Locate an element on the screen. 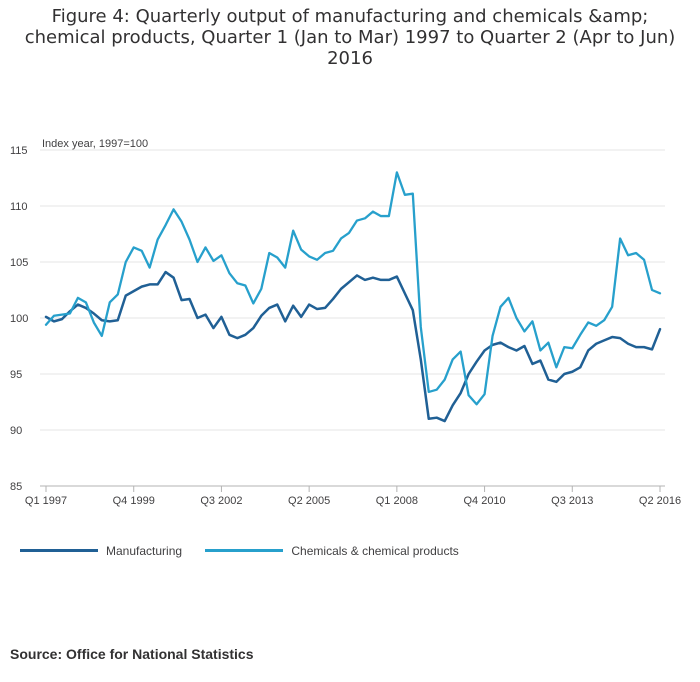  x-tick-label-7: Q2 2016 is located at coordinates (660, 501).